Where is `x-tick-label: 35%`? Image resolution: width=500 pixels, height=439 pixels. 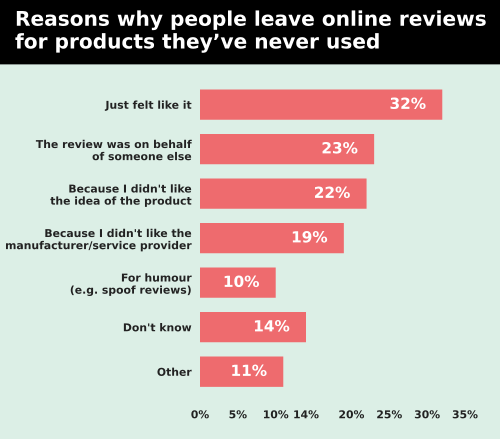
x-tick-label: 35% is located at coordinates (465, 414).